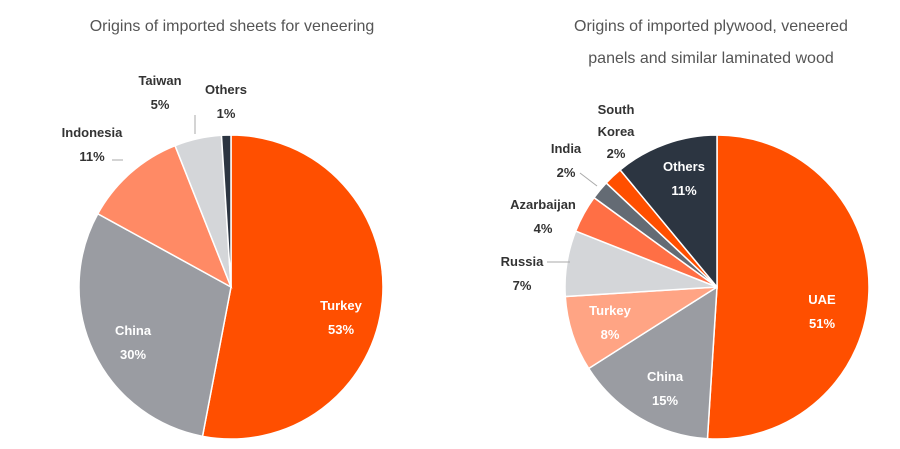 Image resolution: width=900 pixels, height=449 pixels. Describe the element at coordinates (522, 261) in the screenshot. I see `slice-label-russia: Russia` at that location.